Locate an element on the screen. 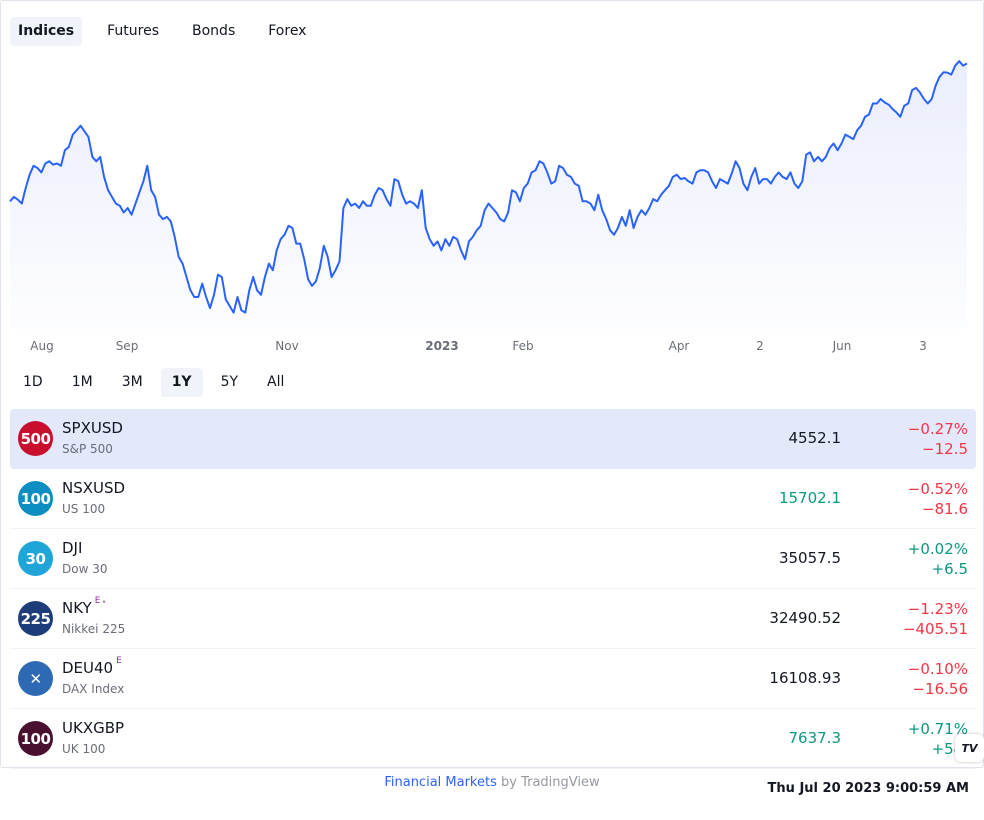 Image resolution: width=984 pixels, height=820 pixels. market-tabs: Indices Futures Bonds Forex is located at coordinates (170, 31).